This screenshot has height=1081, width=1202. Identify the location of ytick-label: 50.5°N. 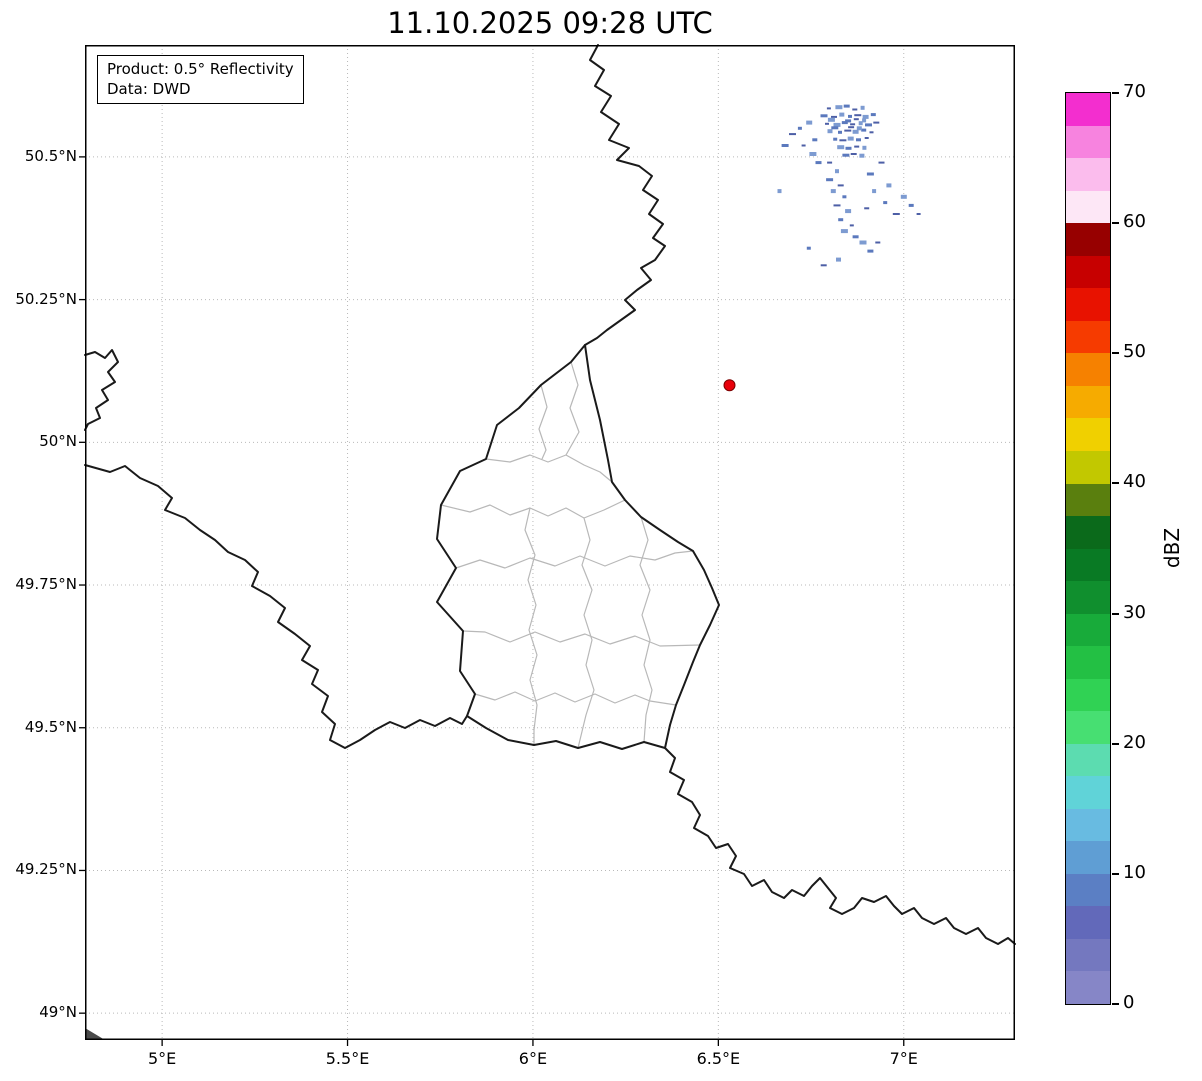
(50, 155).